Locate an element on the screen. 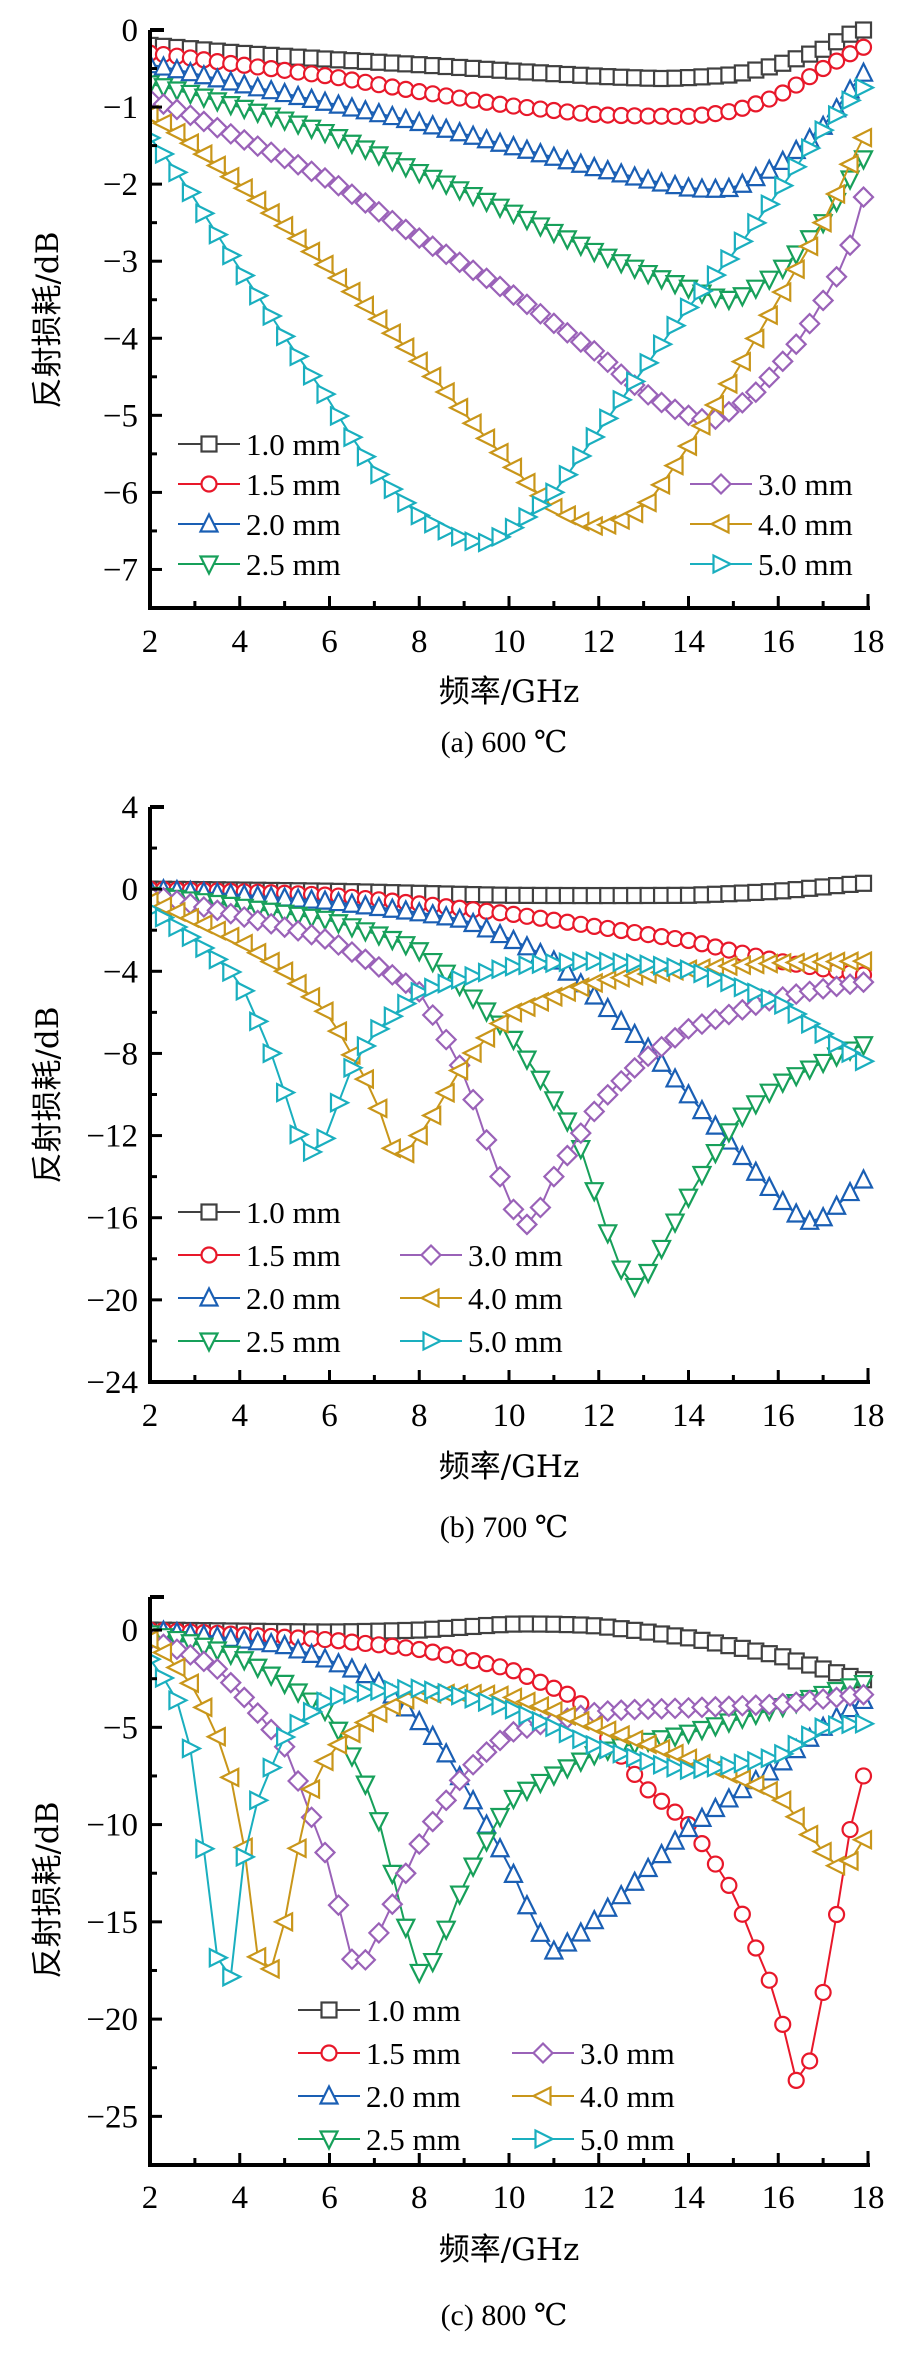 The width and height of the screenshot is (900, 2357). y-tick-label: −7 is located at coordinates (120, 570).